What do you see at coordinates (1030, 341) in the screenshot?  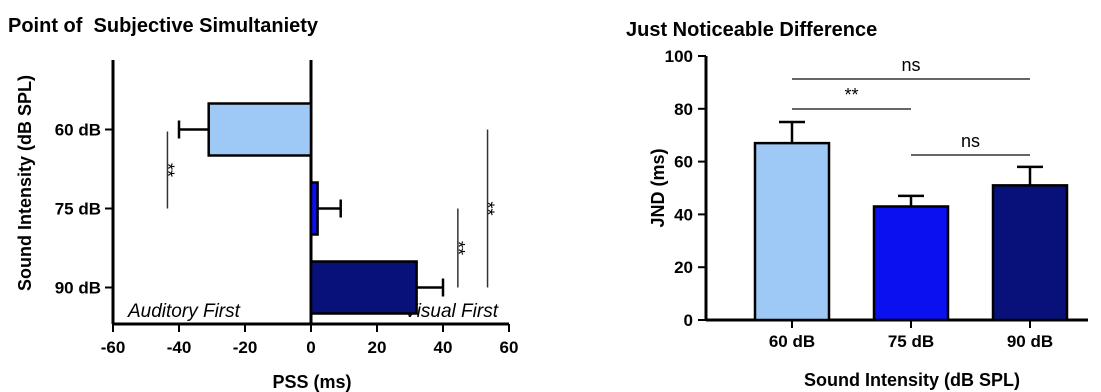 I see `jnd-x-tick-label: 90 dB` at bounding box center [1030, 341].